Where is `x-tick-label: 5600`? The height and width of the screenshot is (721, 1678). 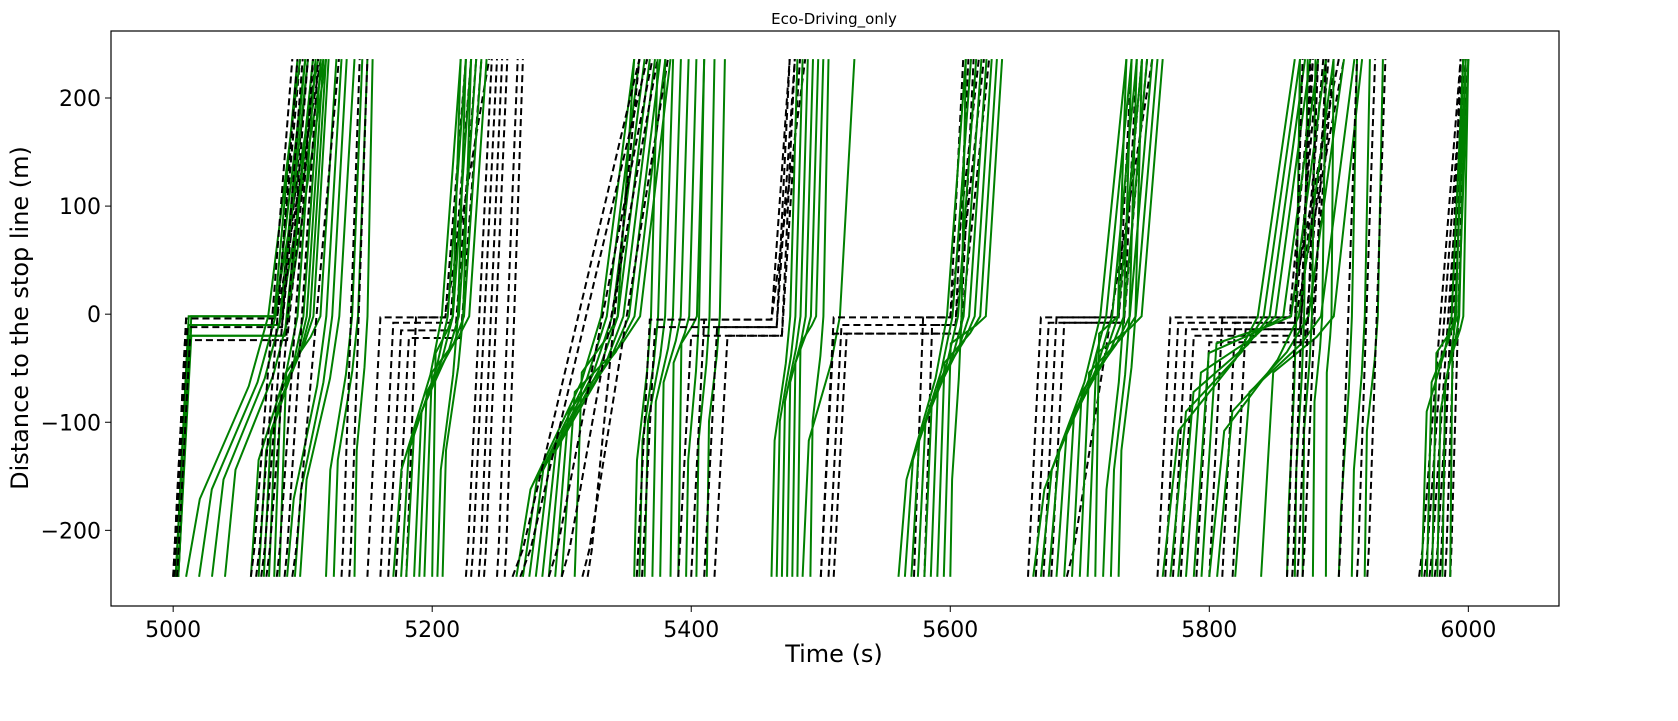 x-tick-label: 5600 is located at coordinates (950, 630).